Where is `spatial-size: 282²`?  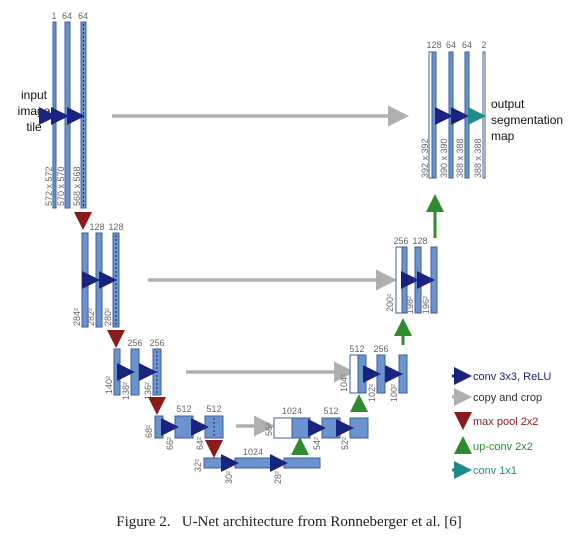
spatial-size: 282² is located at coordinates (91, 317).